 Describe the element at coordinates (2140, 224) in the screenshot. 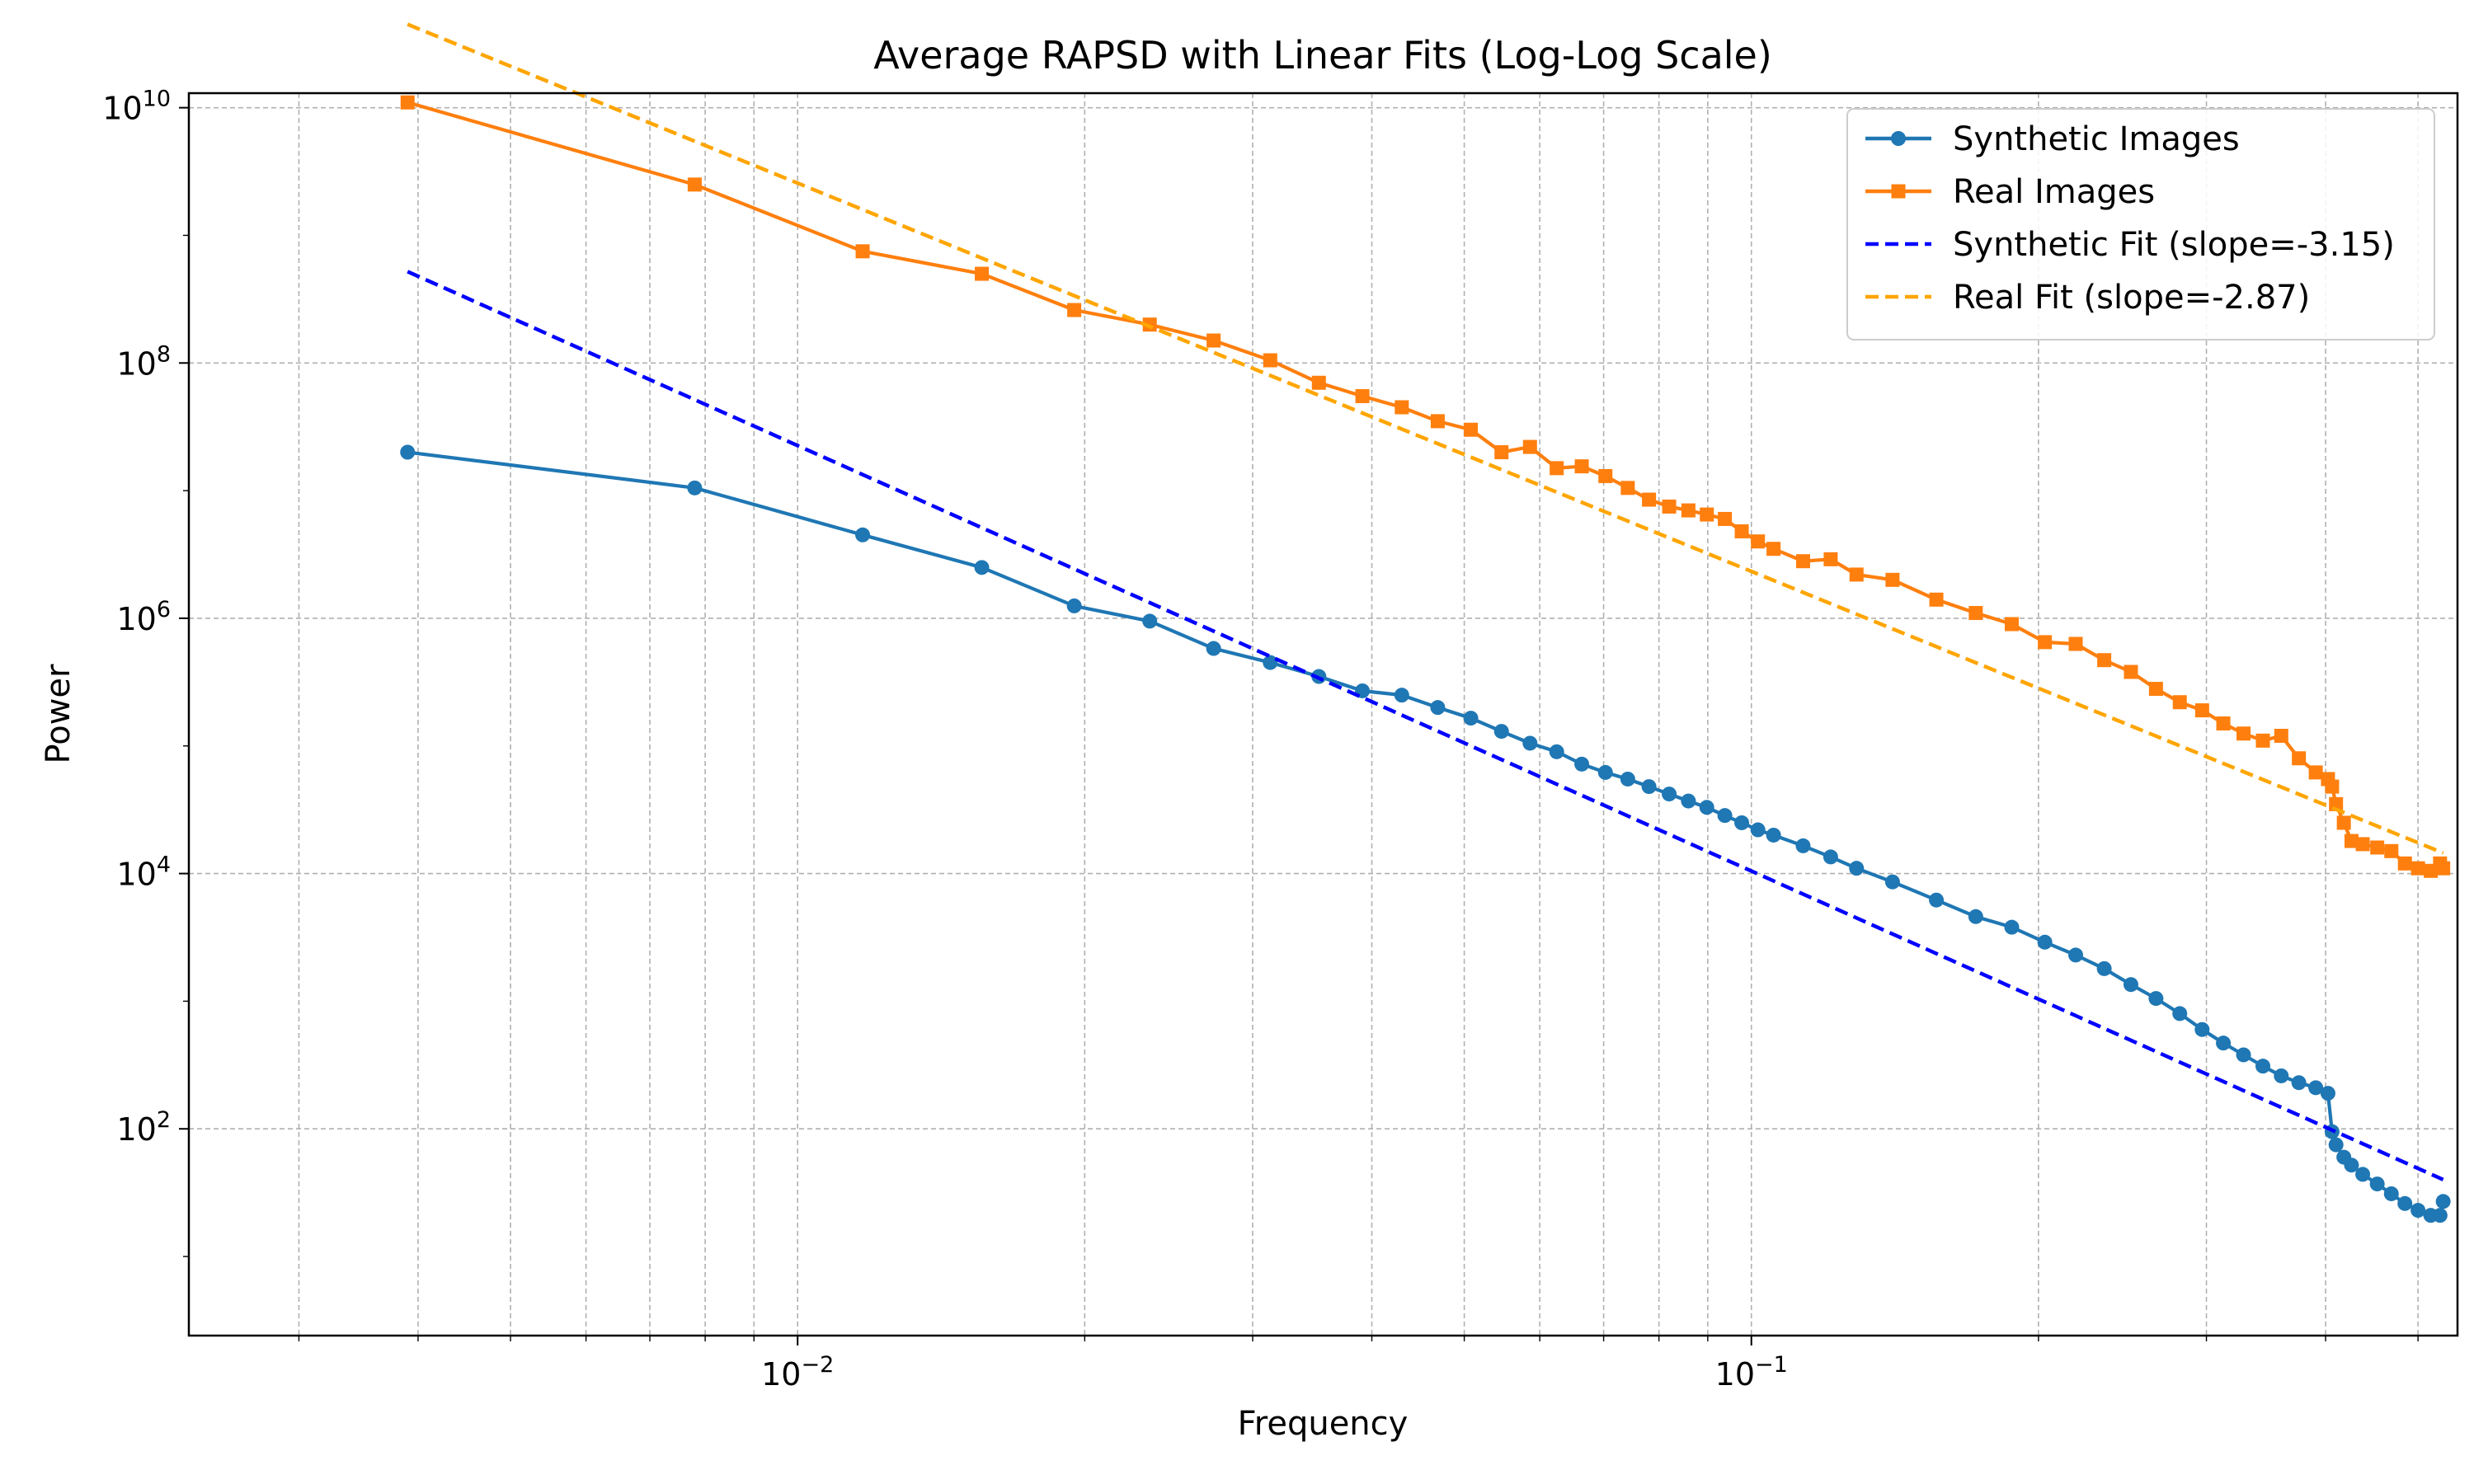

I see `legend-frame` at that location.